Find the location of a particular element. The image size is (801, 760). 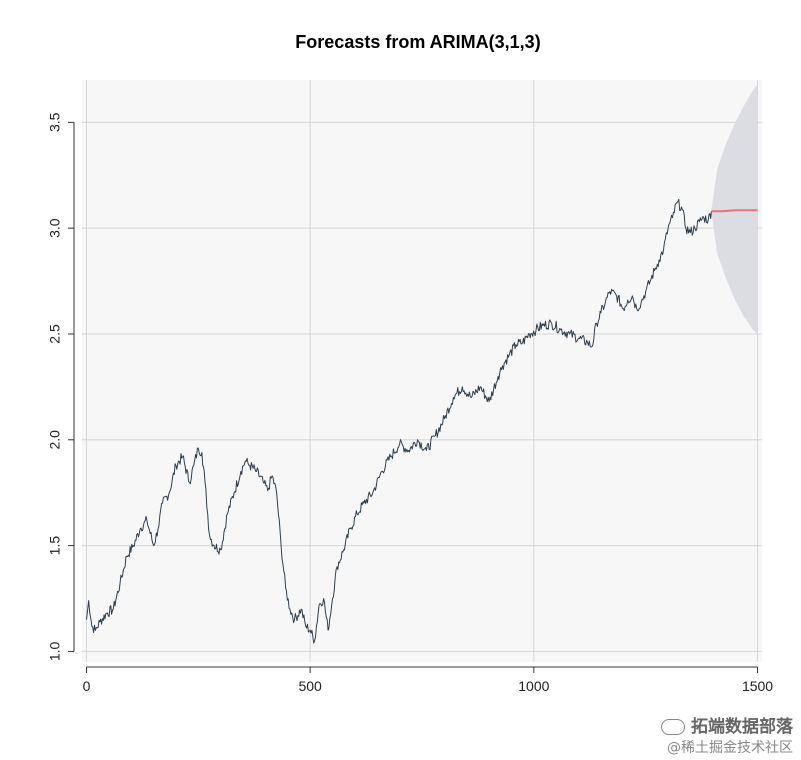

y-tick-label-2: 2.0 is located at coordinates (55, 440).